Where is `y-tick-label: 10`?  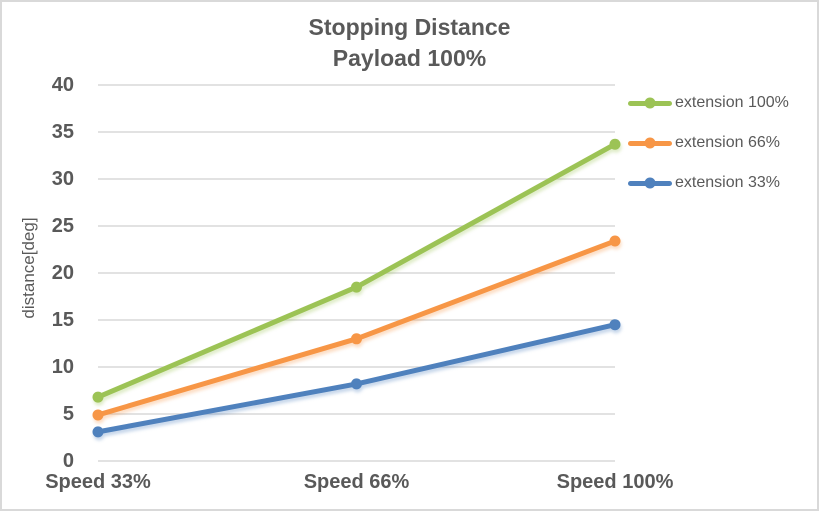
y-tick-label: 10 is located at coordinates (62, 367).